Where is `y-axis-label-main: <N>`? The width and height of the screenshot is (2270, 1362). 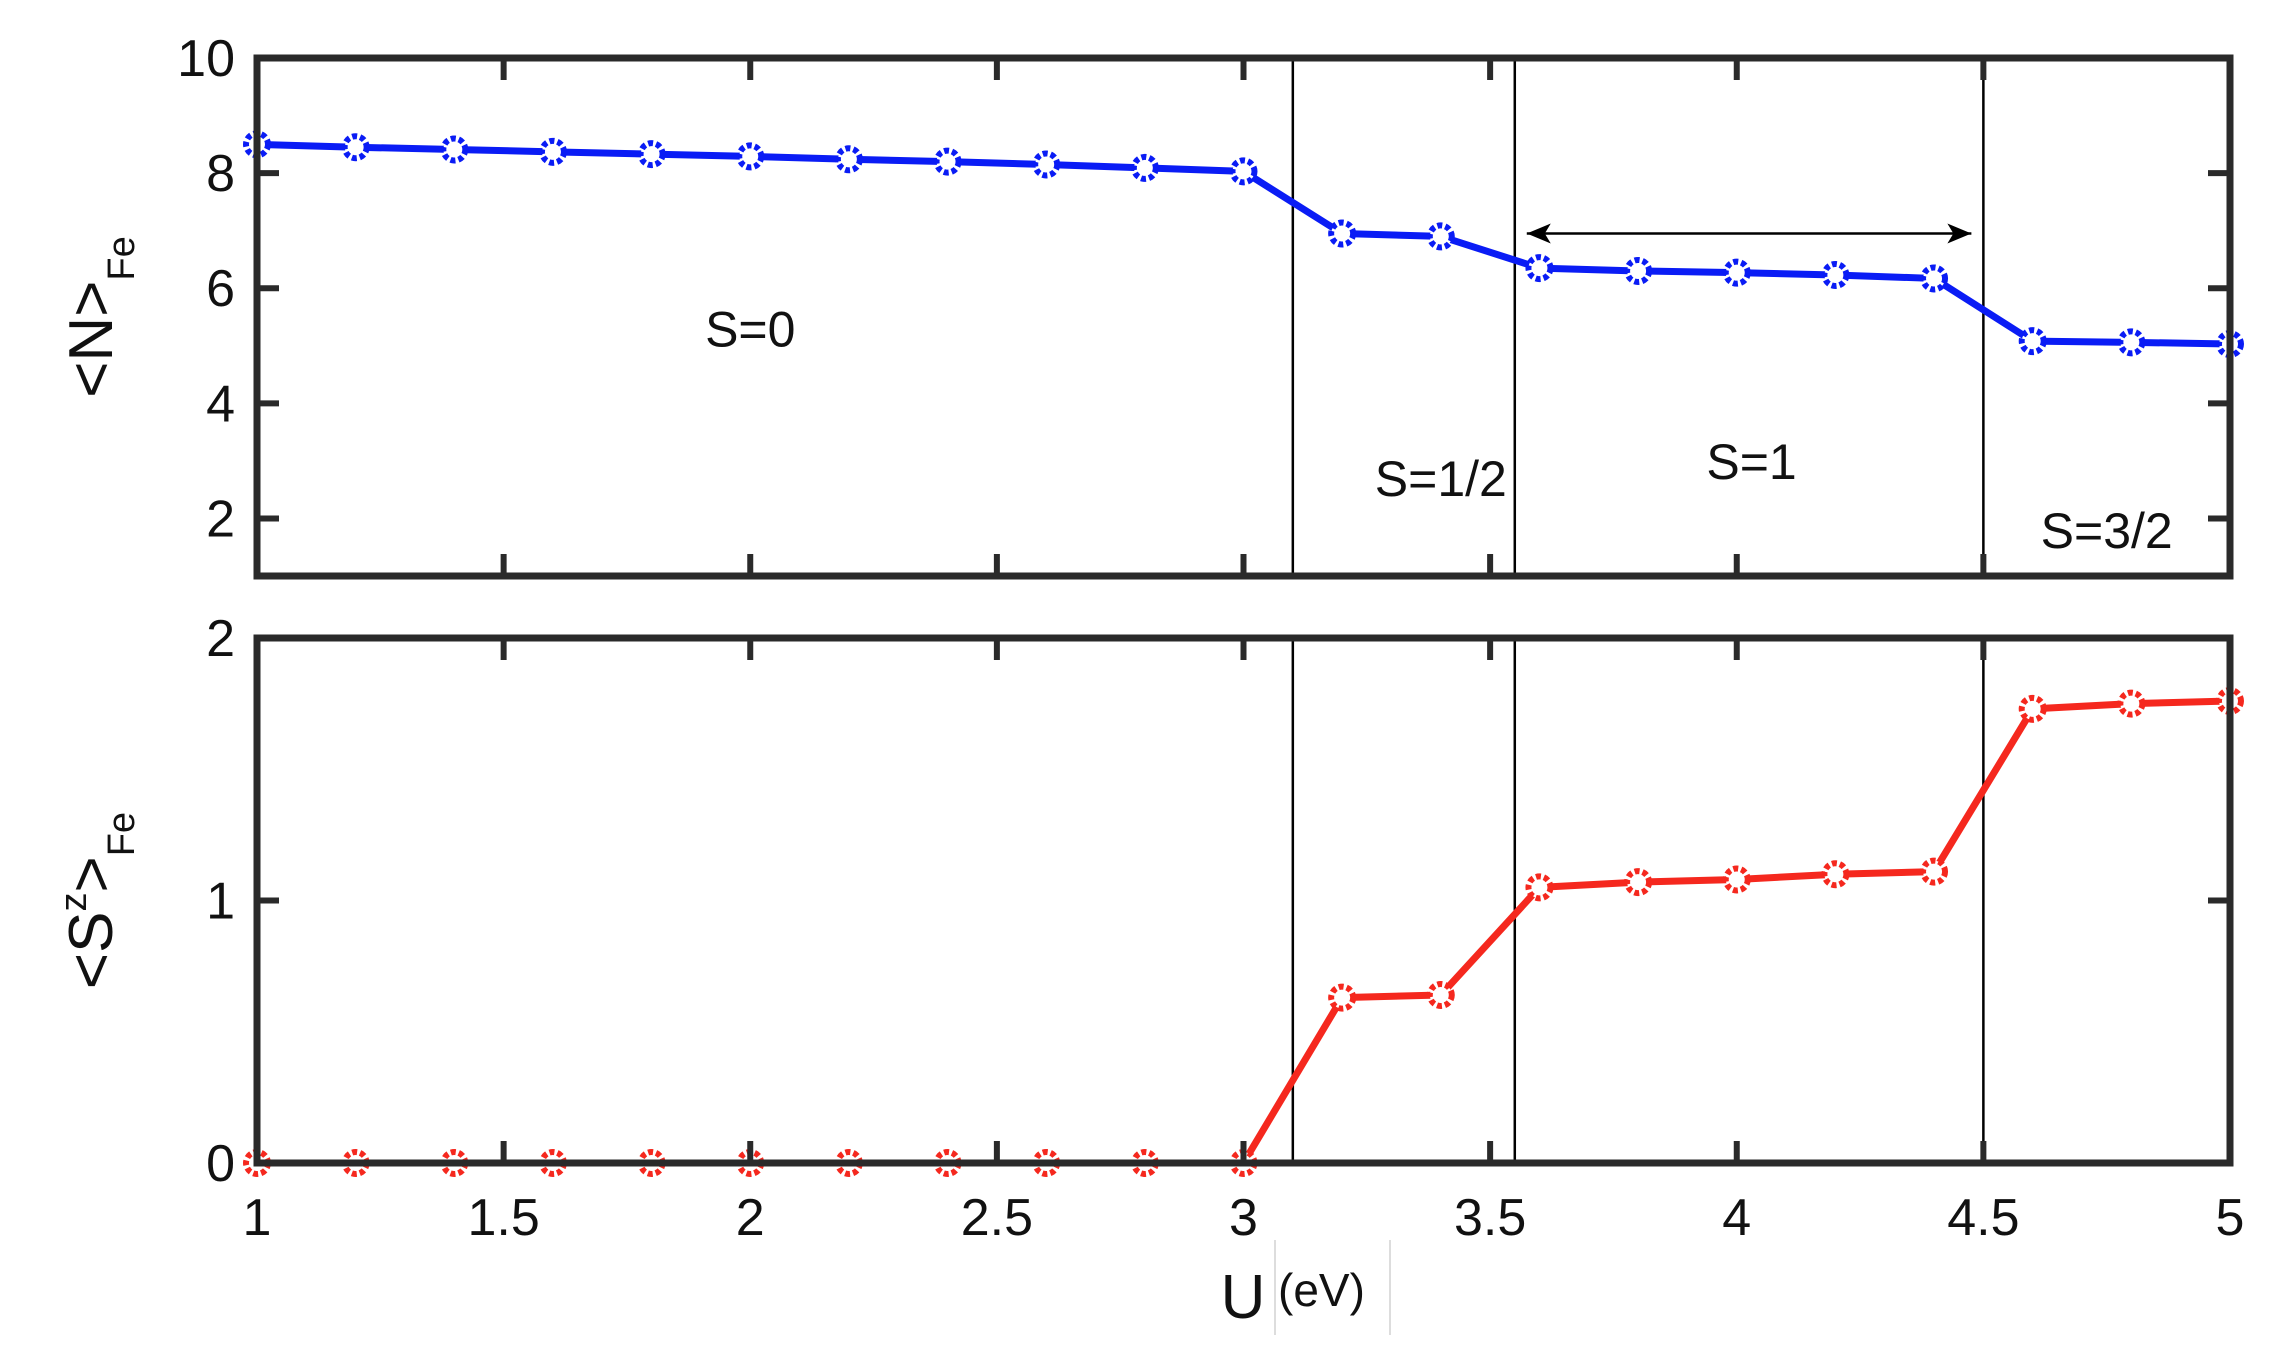
y-axis-label-main: <N> is located at coordinates (91, 339).